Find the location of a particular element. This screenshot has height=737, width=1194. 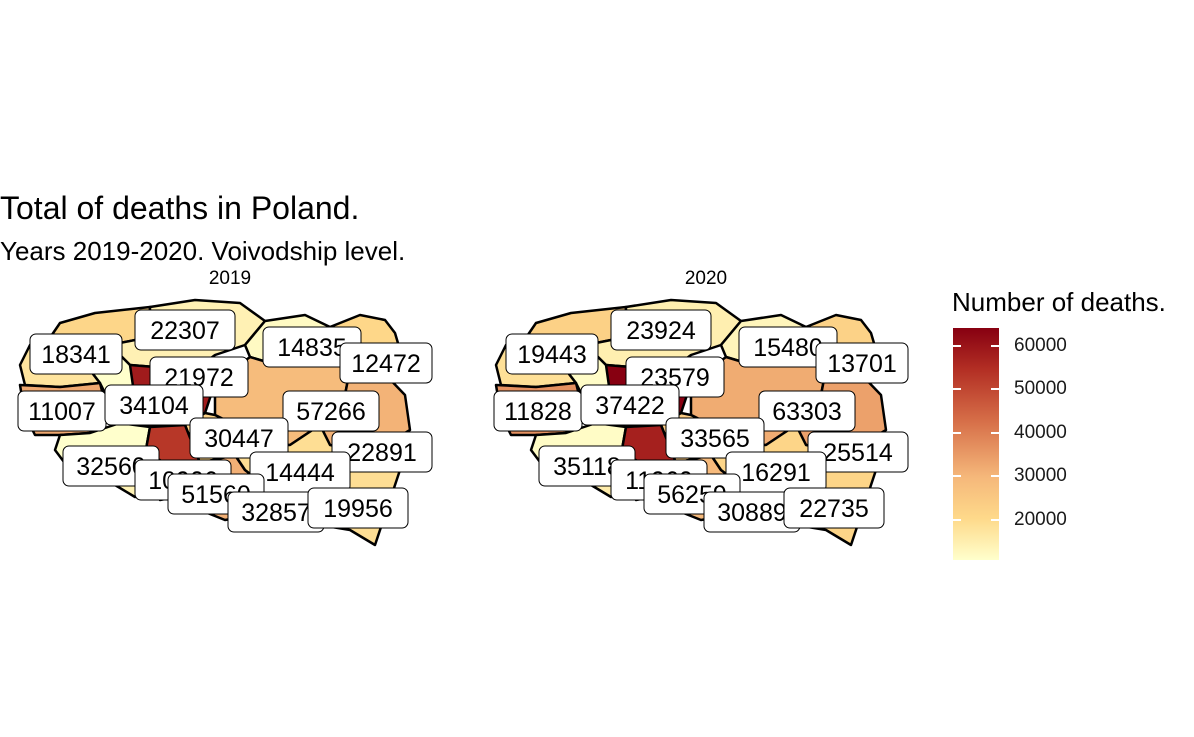

value-label: 32857 is located at coordinates (276, 512).